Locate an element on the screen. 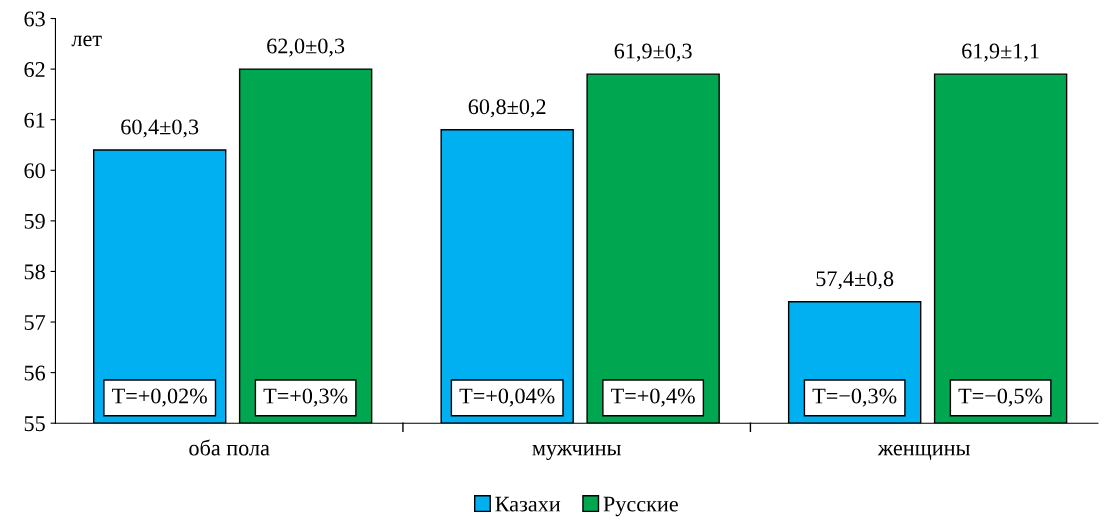  annotation: T=+0,04% is located at coordinates (507, 397).